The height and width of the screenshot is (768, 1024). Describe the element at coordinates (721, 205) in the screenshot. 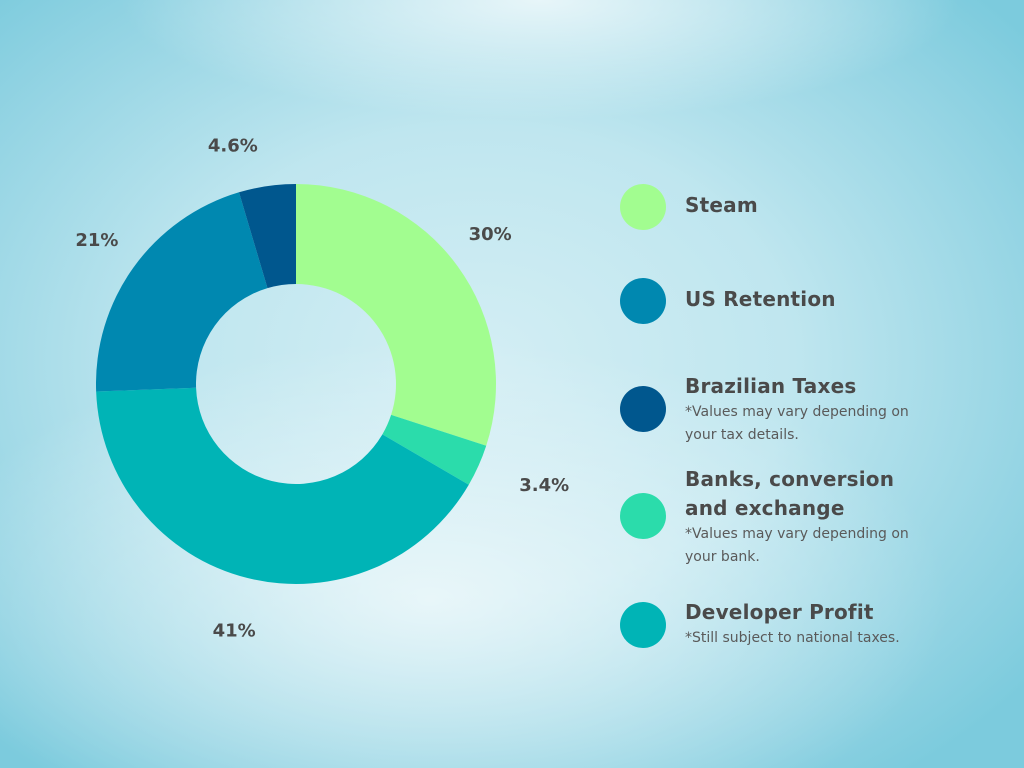

I see `legend-label-steam: Steam` at that location.